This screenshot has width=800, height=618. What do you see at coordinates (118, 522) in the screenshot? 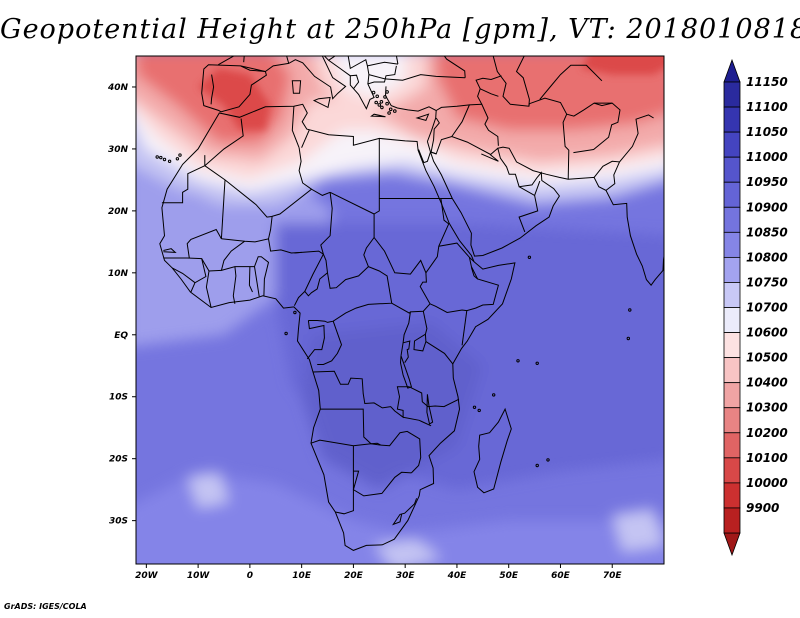
I see `lat-tick-label: 30S` at bounding box center [118, 522].